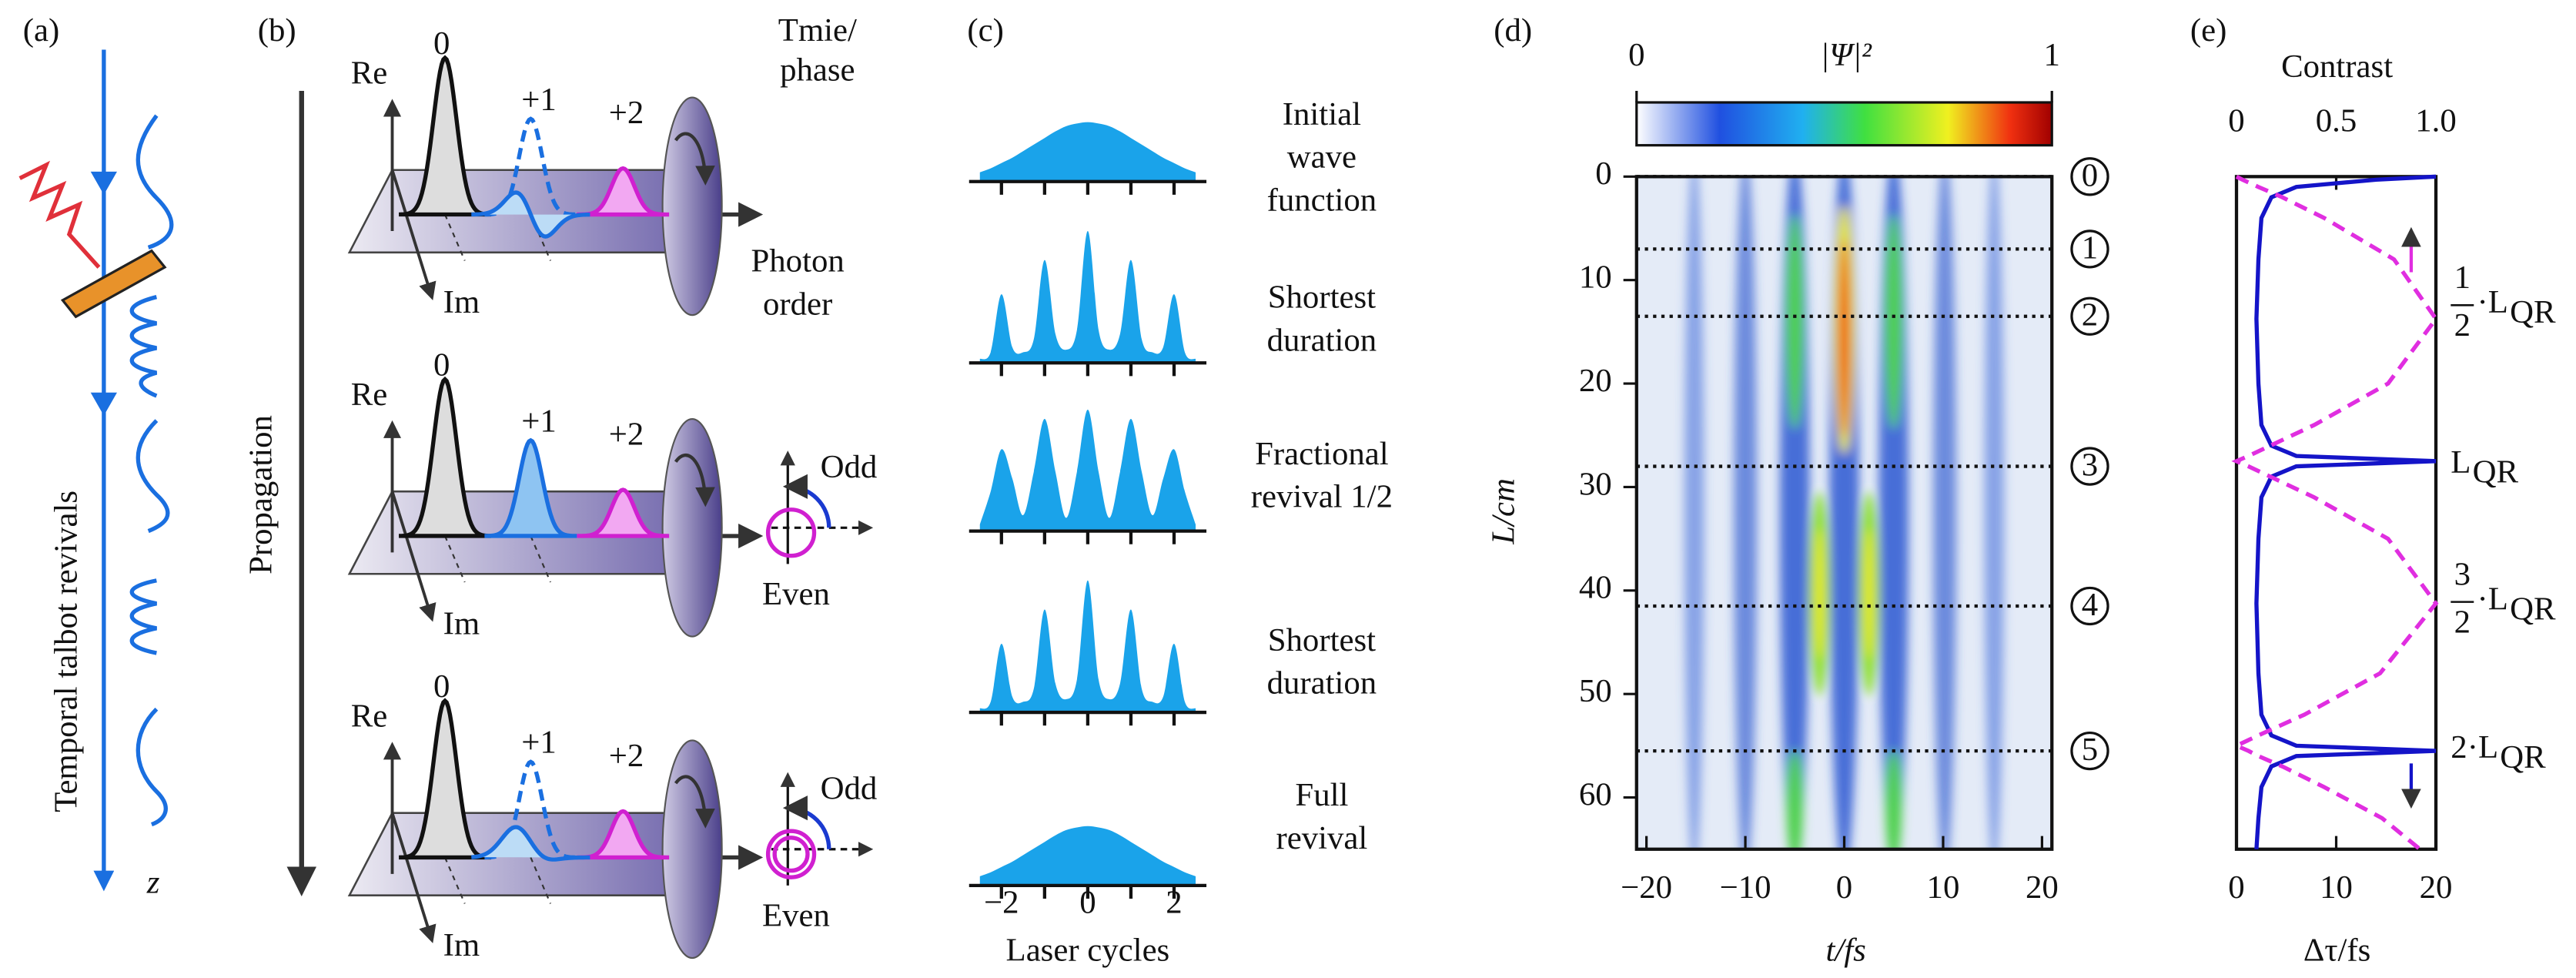 This screenshot has height=978, width=2576. What do you see at coordinates (1636, 55) in the screenshot?
I see `colorbar-tick-label: 0` at bounding box center [1636, 55].